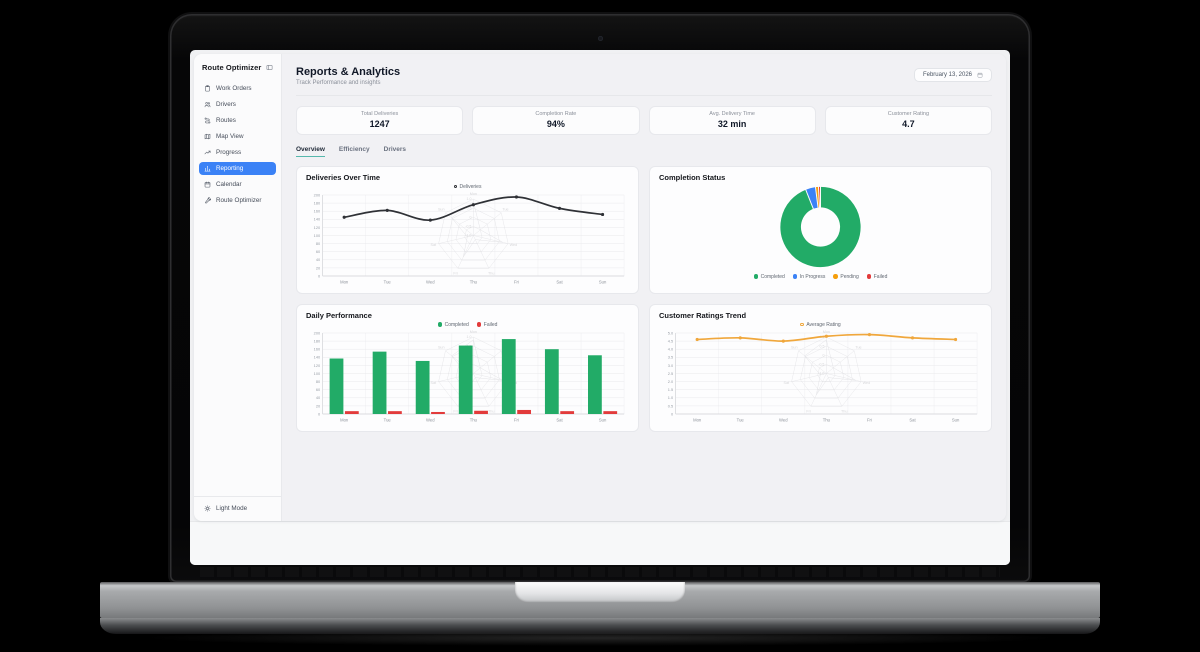 This screenshot has height=652, width=1200. Describe the element at coordinates (354, 149) in the screenshot. I see `tab-efficiency: Efficiency` at that location.